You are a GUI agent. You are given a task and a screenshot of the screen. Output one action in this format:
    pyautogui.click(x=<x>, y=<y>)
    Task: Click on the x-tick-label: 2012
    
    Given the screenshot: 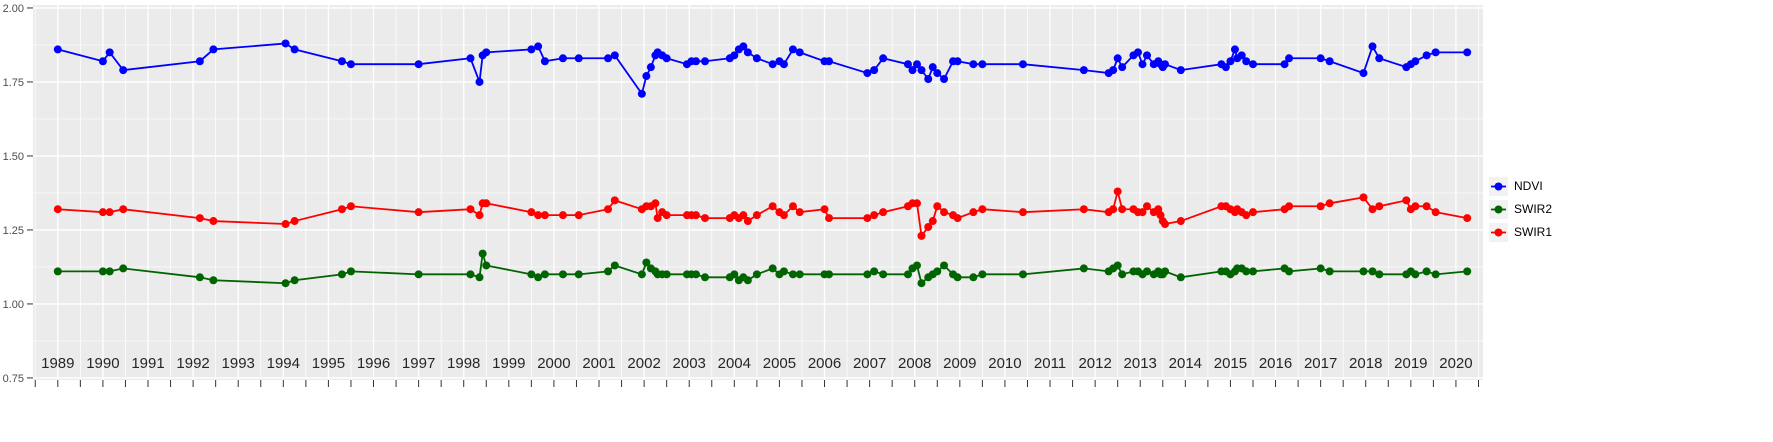 What is the action you would take?
    pyautogui.click(x=1094, y=363)
    